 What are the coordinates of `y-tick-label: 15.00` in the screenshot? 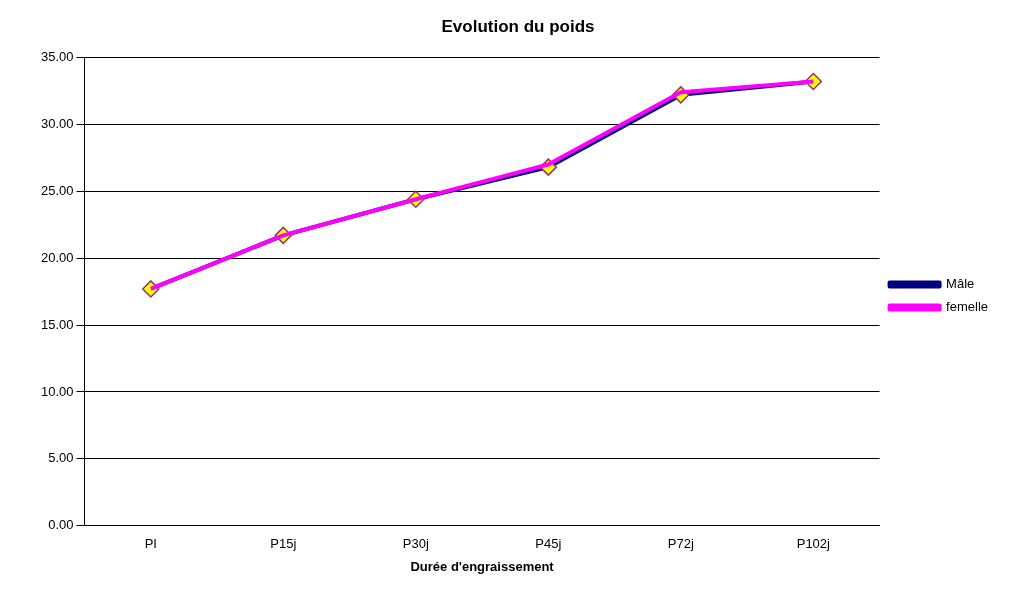 It's located at (57, 324).